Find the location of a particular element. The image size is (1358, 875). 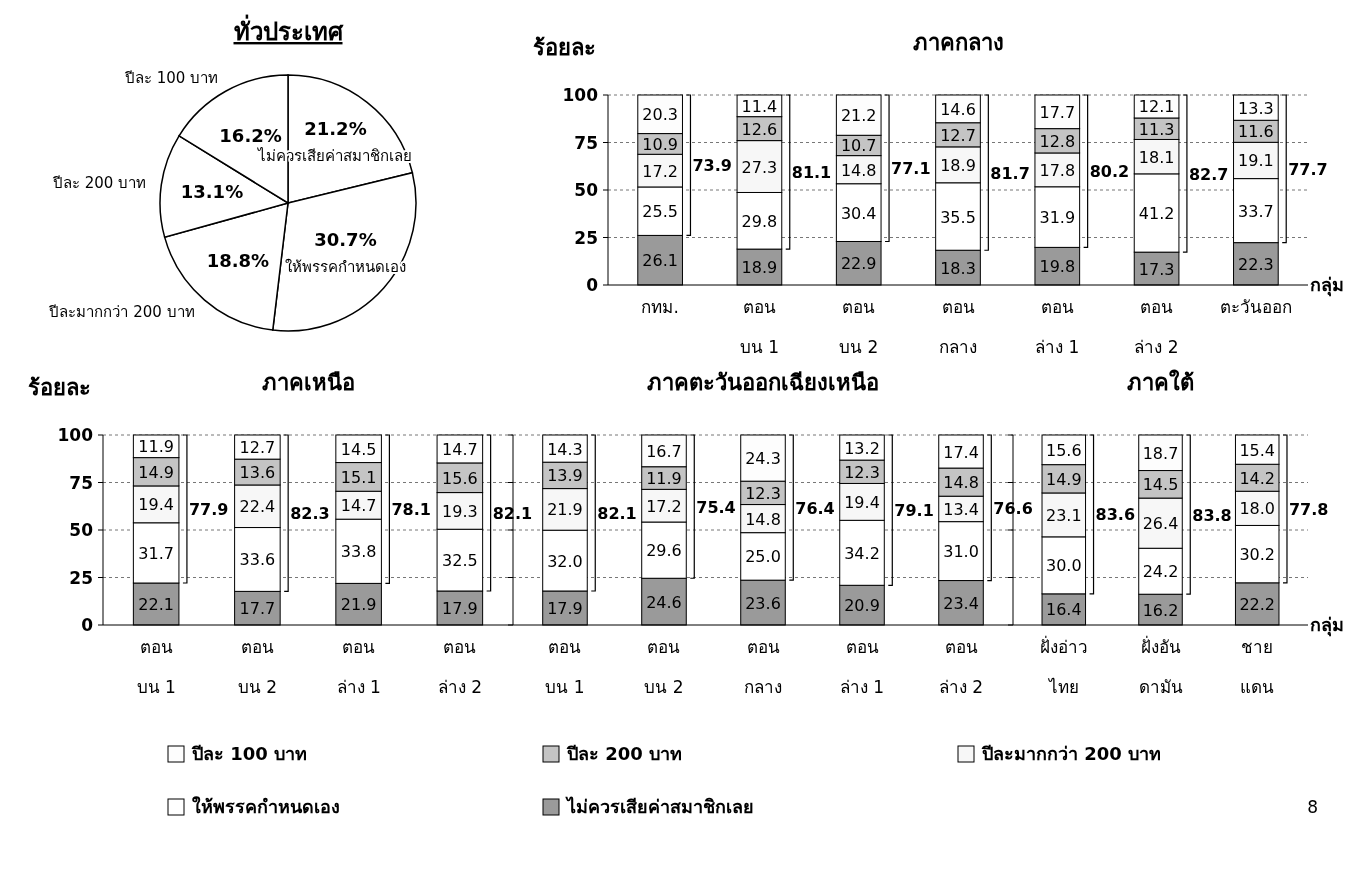

data-label: 22.1 is located at coordinates (156, 605).